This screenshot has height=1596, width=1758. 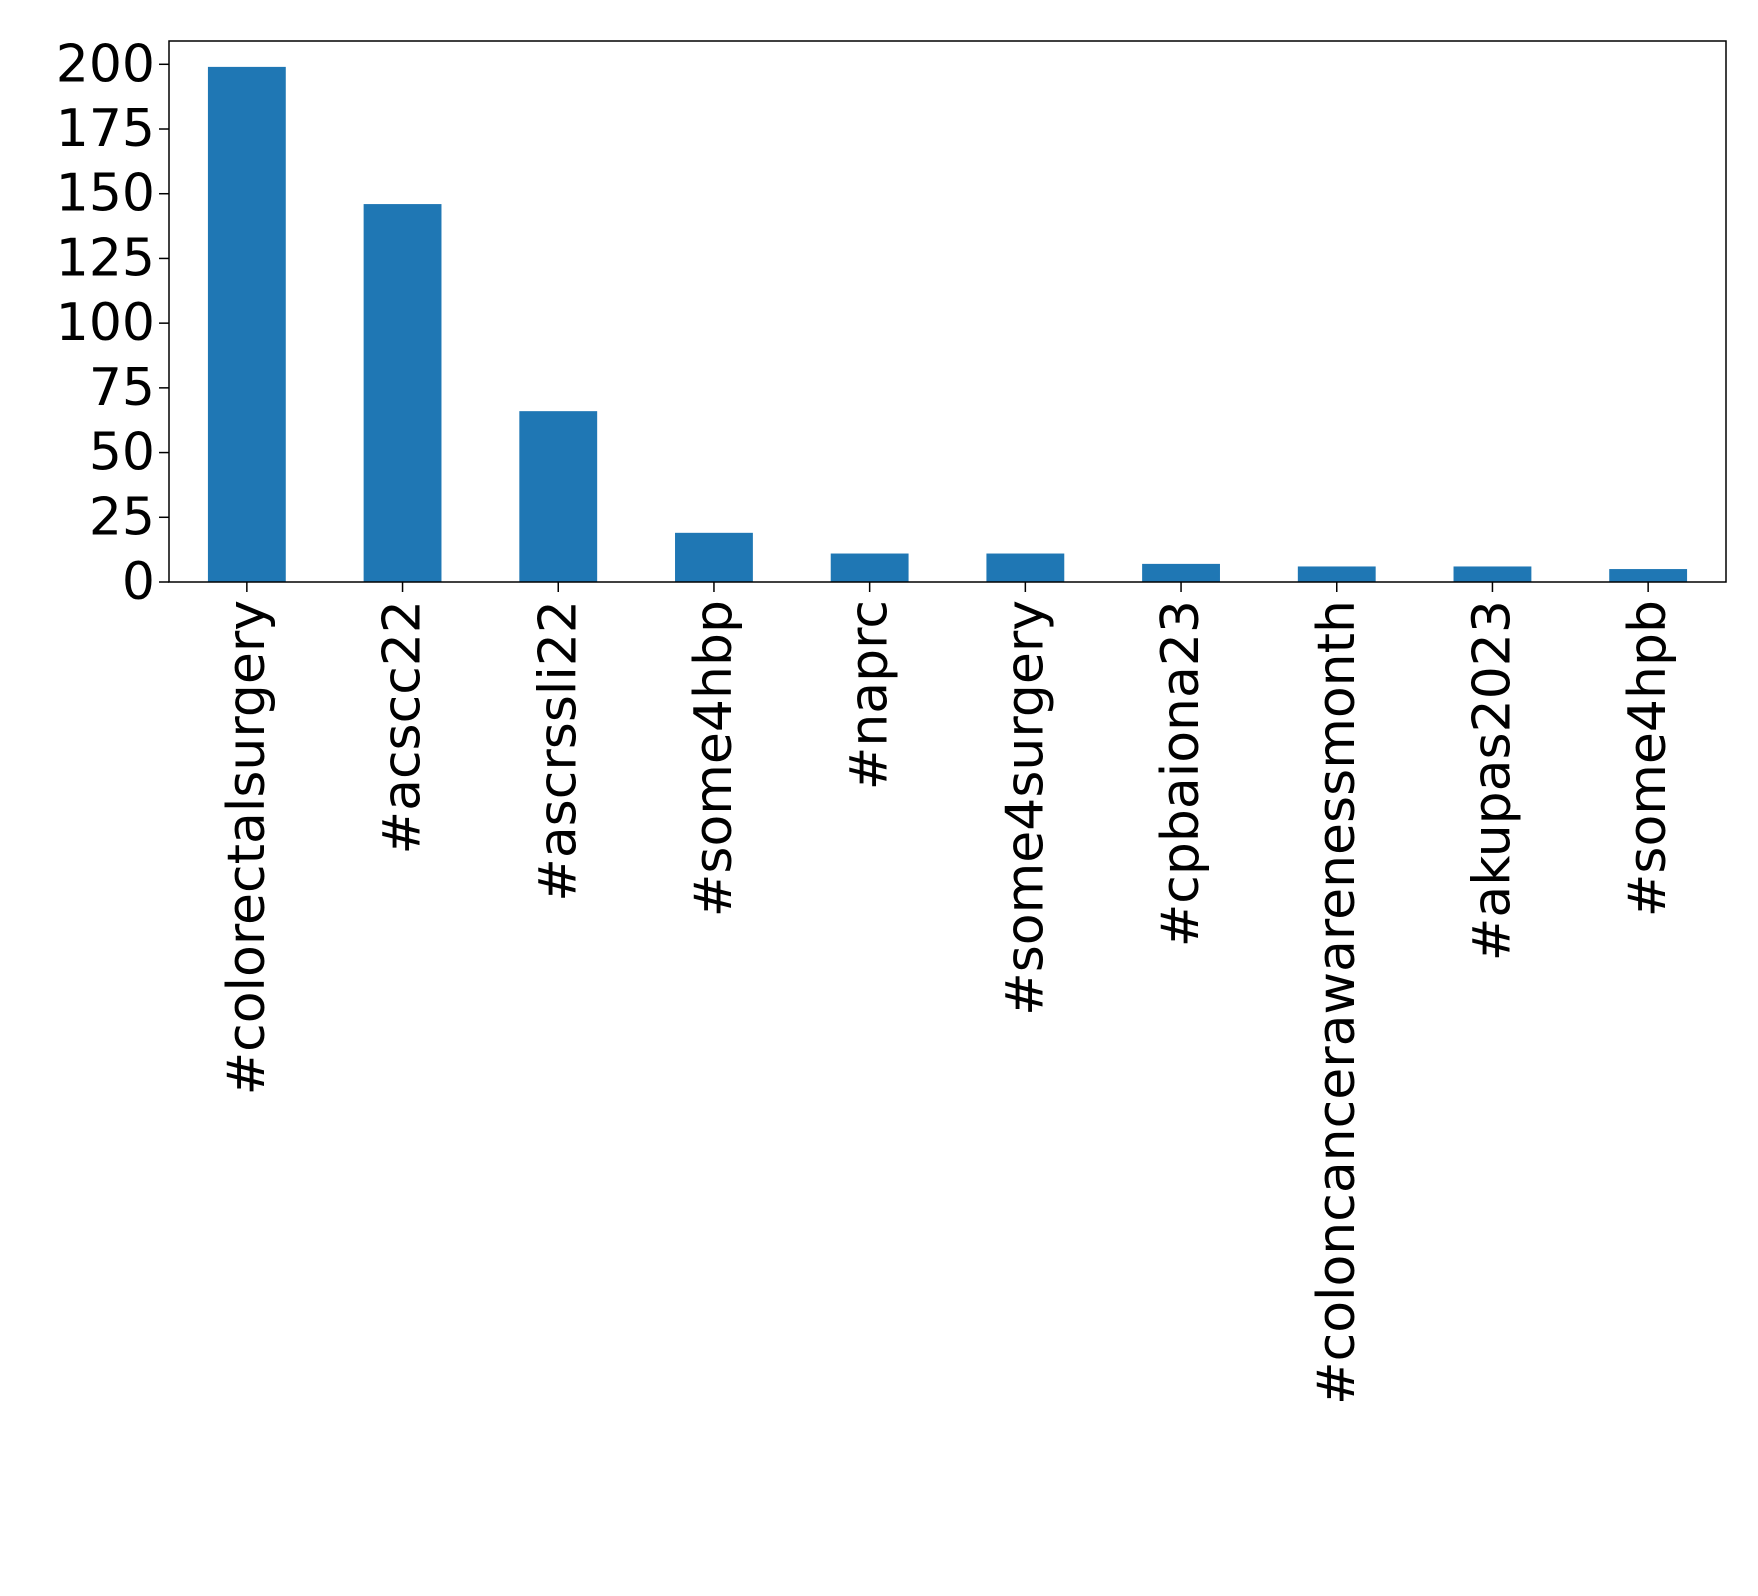 What do you see at coordinates (1025, 567) in the screenshot?
I see `bar-some4surgery` at bounding box center [1025, 567].